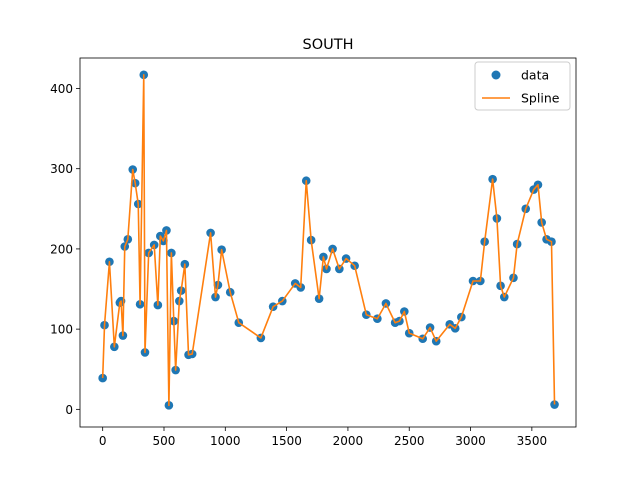 The width and height of the screenshot is (640, 480). Describe the element at coordinates (409, 441) in the screenshot. I see `x-tick-label: 2500` at that location.